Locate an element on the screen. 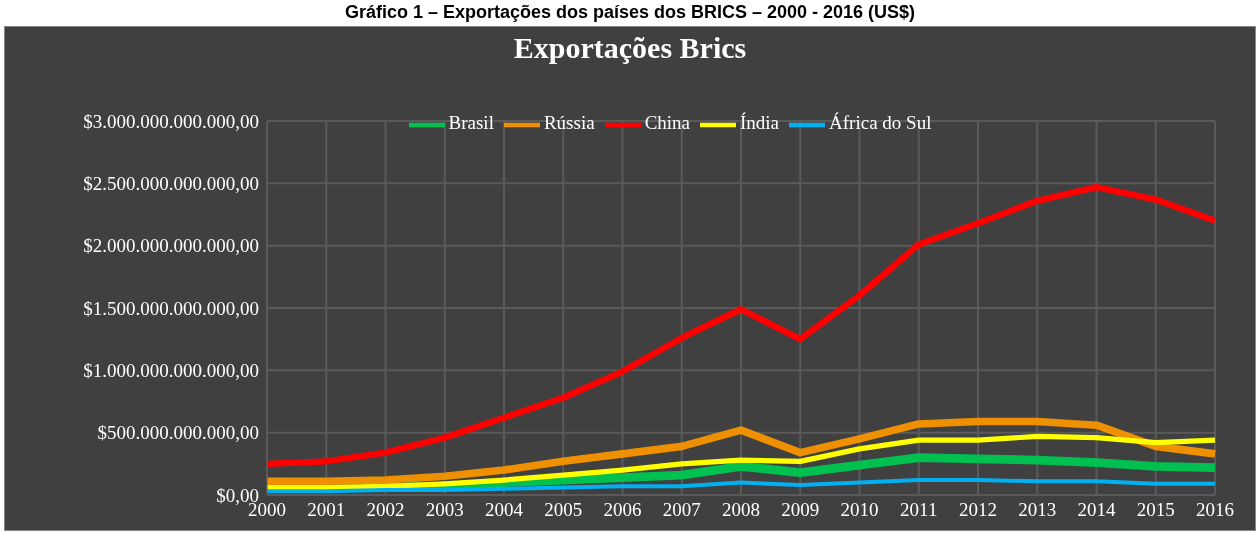  x-tick-label: 2016 is located at coordinates (1215, 510).